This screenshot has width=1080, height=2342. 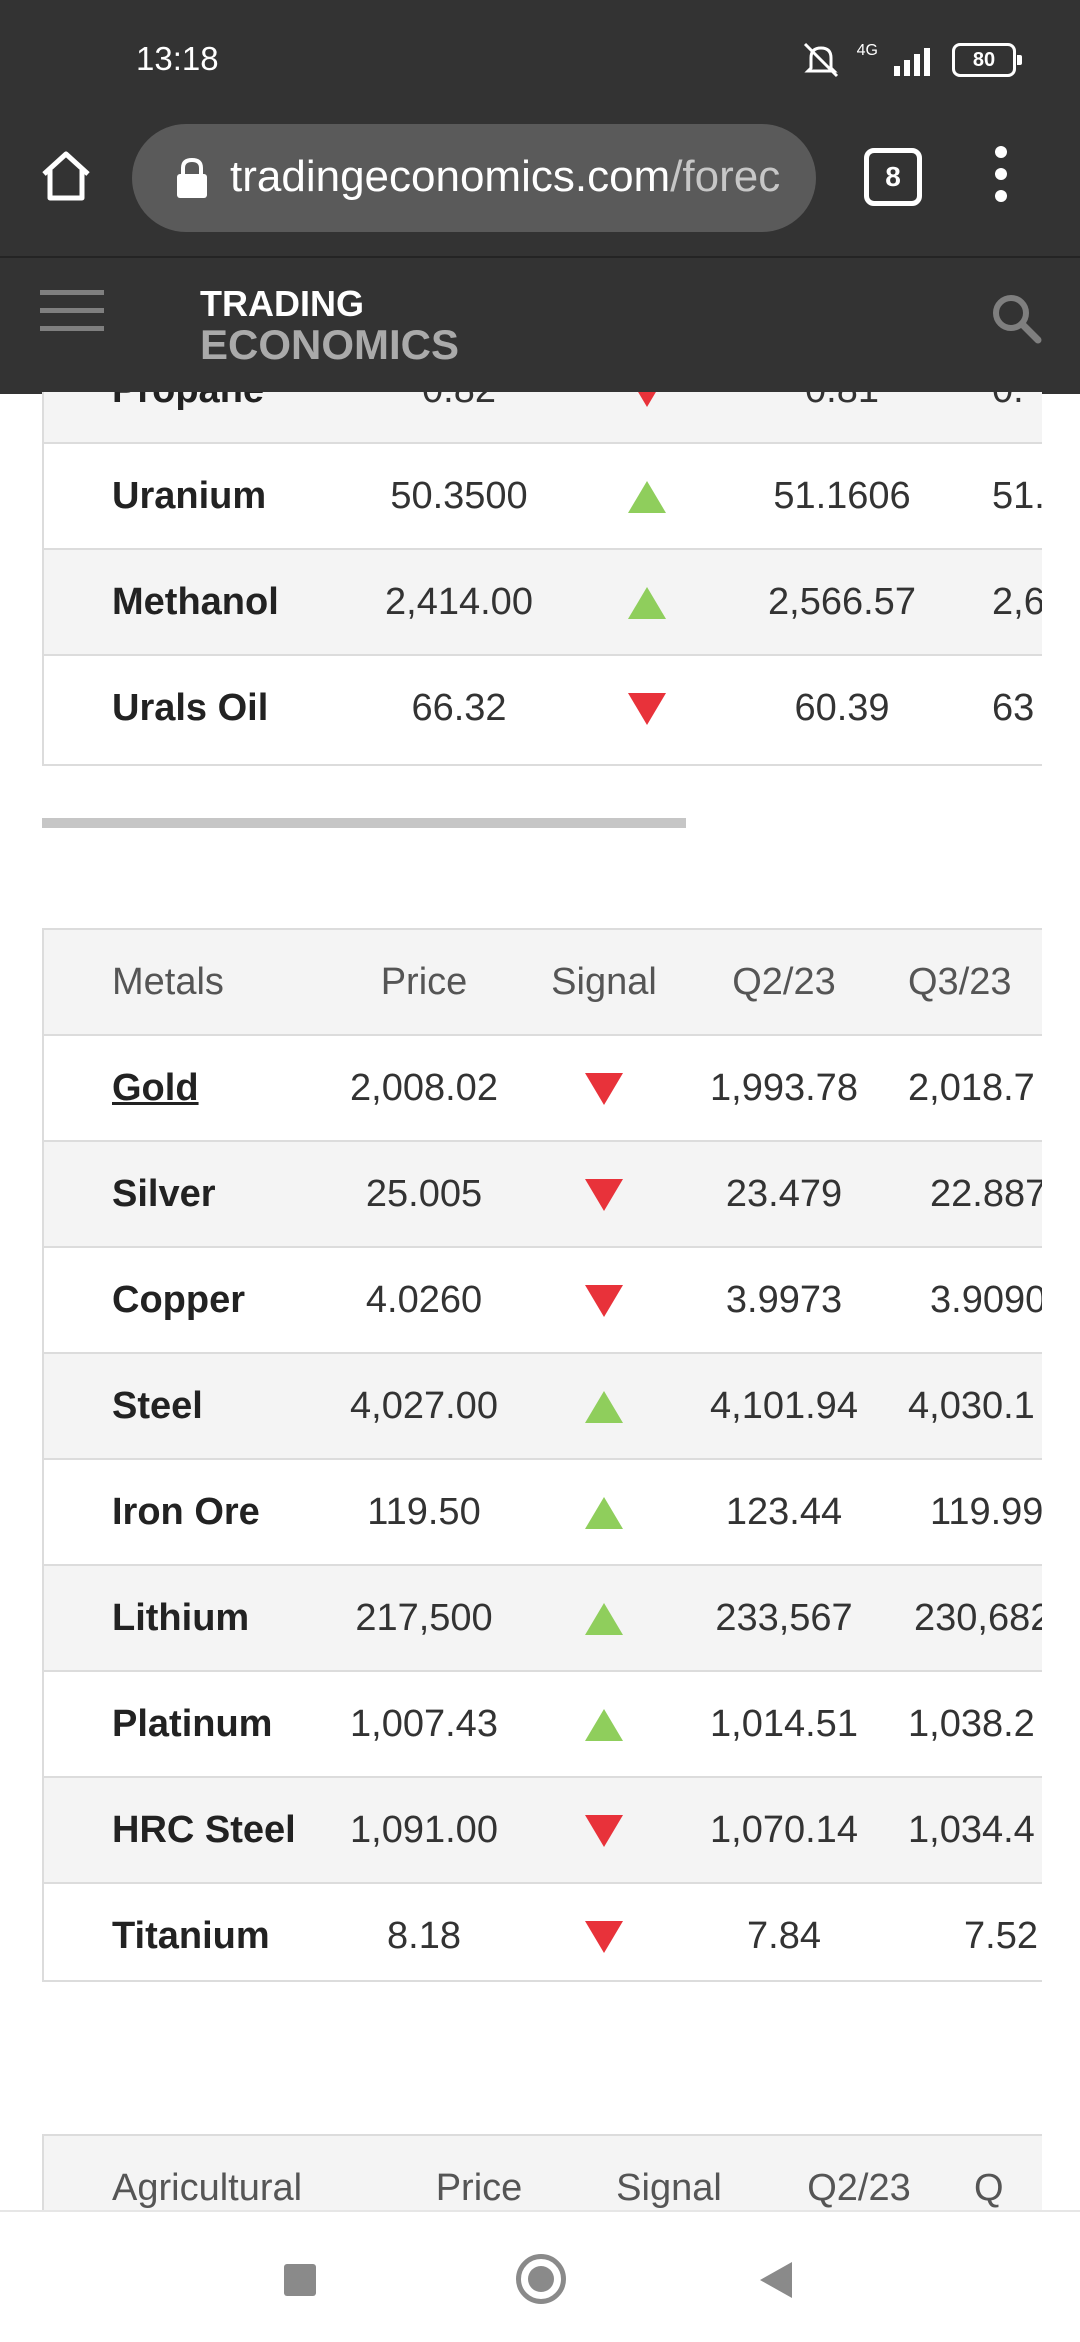 I want to click on status-time: 13:18, so click(x=177, y=58).